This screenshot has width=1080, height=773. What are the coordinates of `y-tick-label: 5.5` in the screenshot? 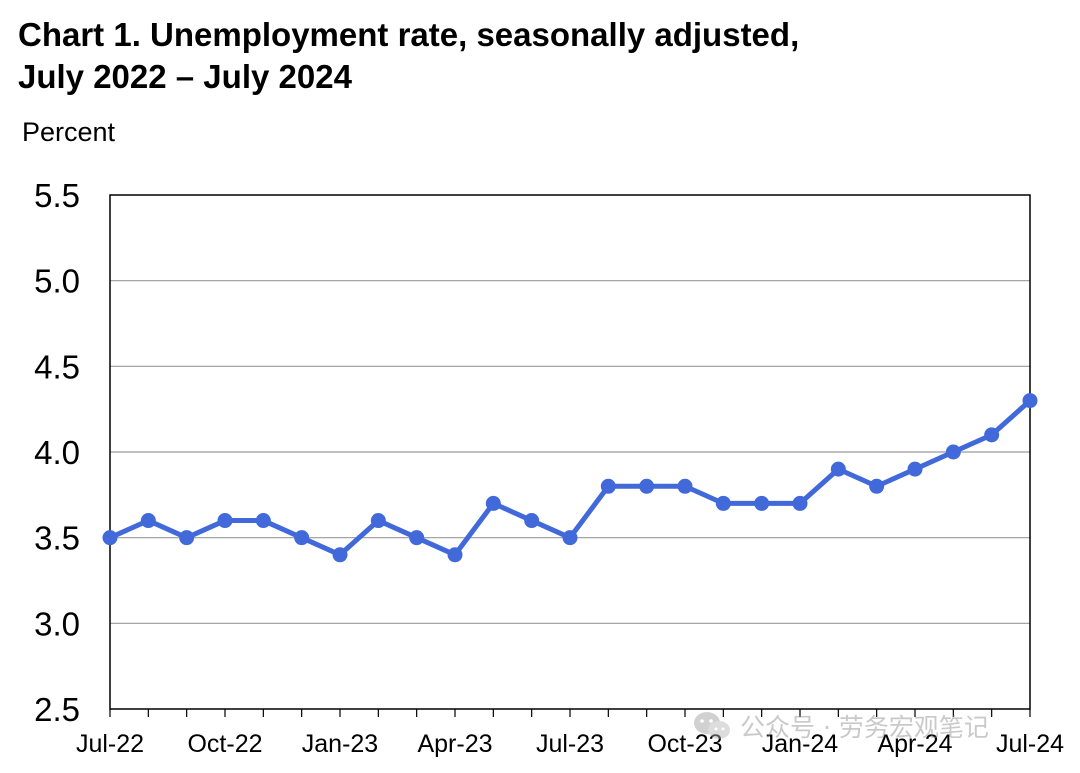 It's located at (57, 195).